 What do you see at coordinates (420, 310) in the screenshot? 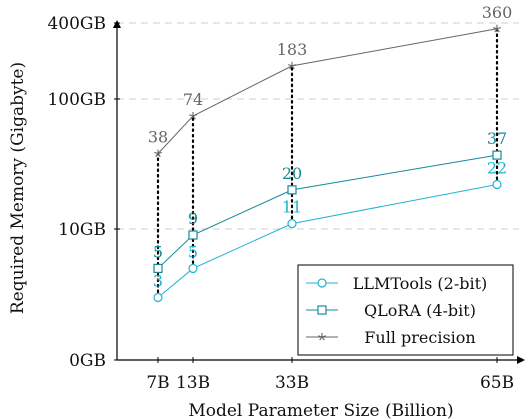
I see `legend-label: QLoRA (4-bit)` at bounding box center [420, 310].